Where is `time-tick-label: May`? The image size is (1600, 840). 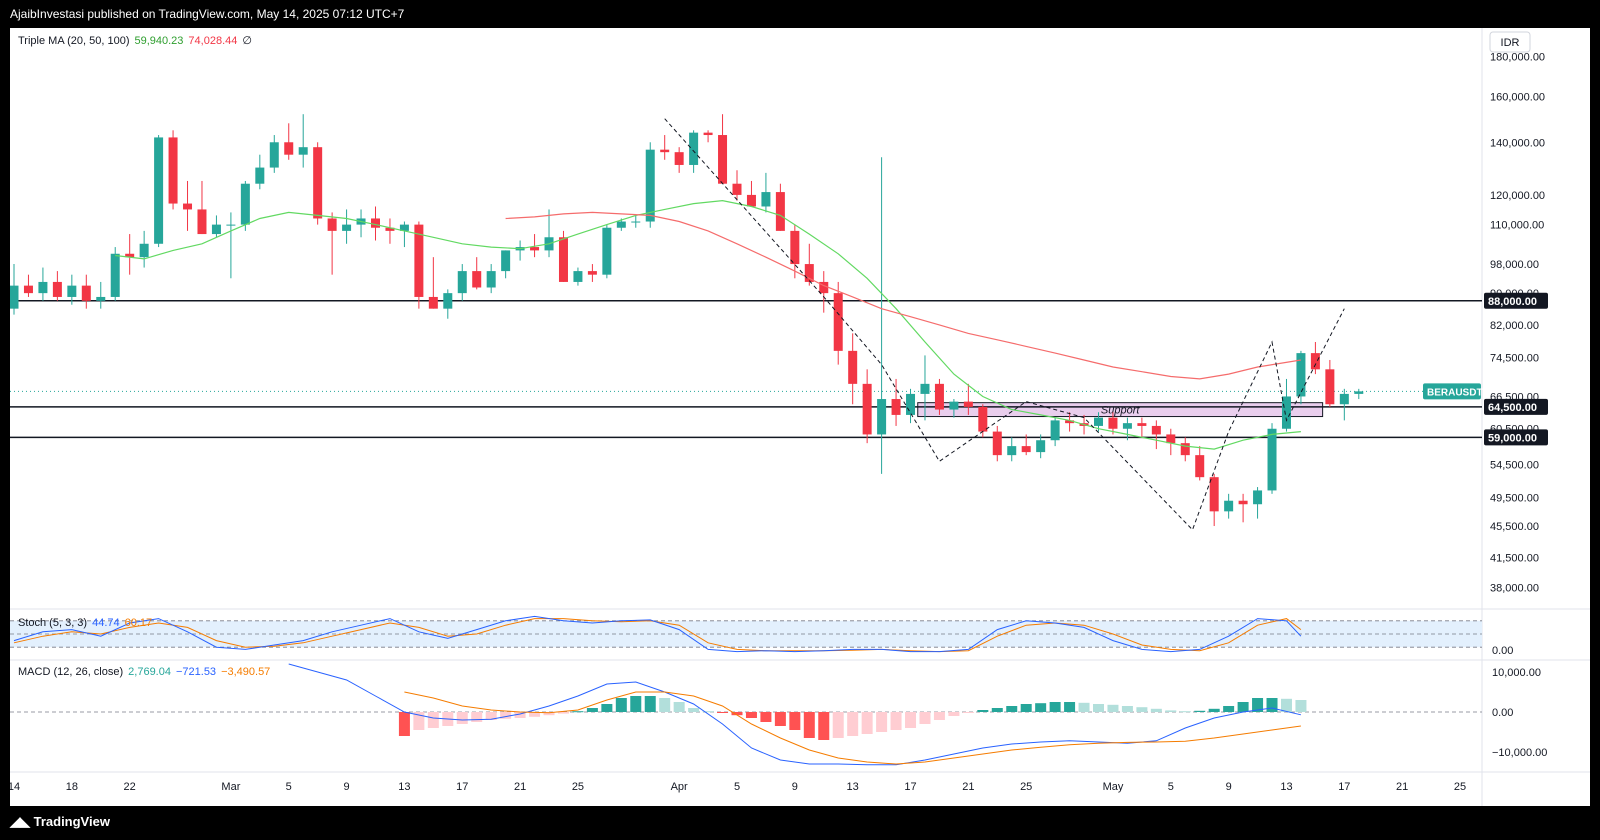 time-tick-label: May is located at coordinates (1113, 787).